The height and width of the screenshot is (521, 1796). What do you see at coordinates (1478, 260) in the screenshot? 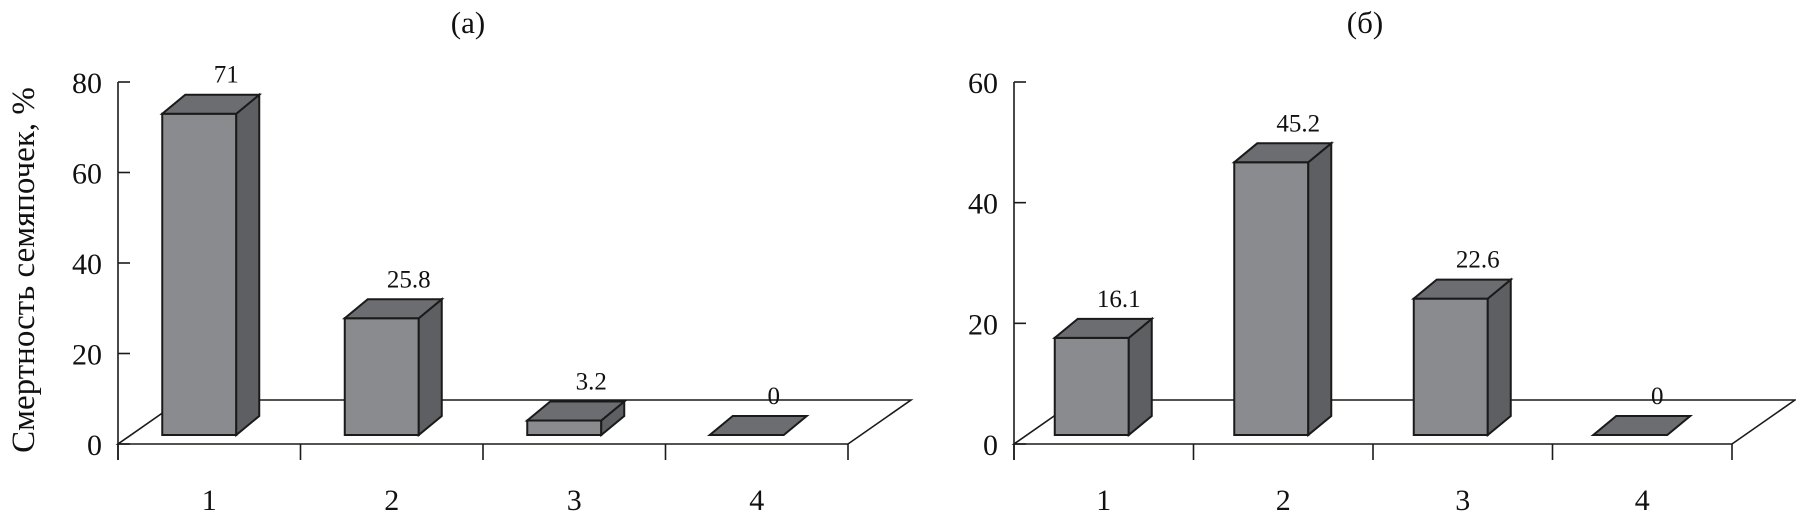
I see `bar-value-label: 22.6` at bounding box center [1478, 260].